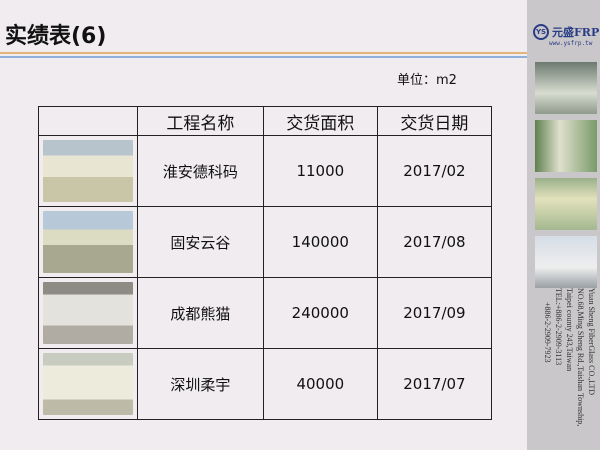  Describe the element at coordinates (434, 171) in the screenshot. I see `delivery-date: 2017/02` at that location.